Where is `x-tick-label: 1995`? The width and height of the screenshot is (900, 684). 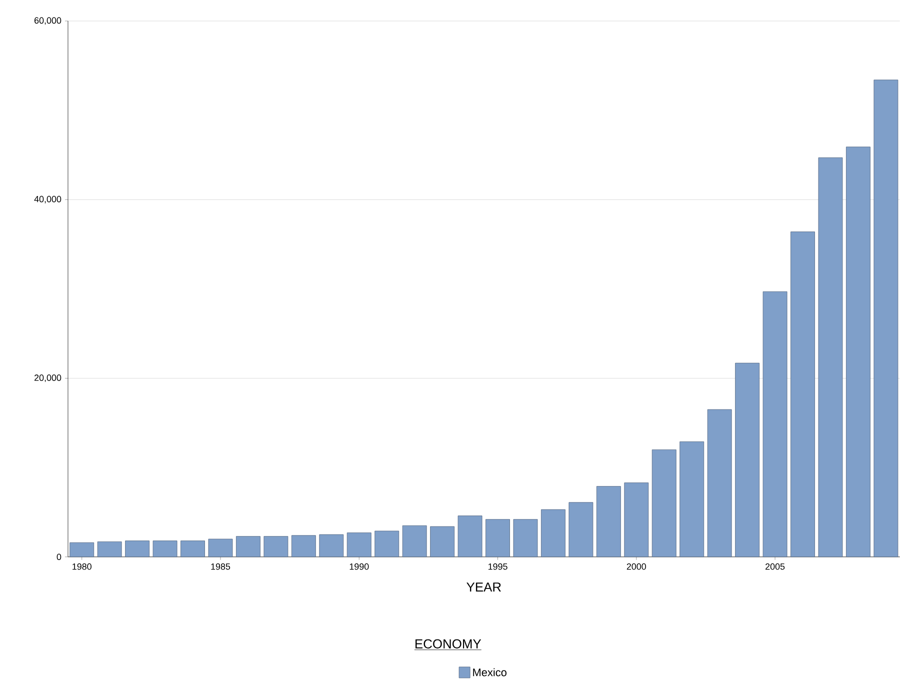
x-tick-label: 1995 is located at coordinates (498, 566).